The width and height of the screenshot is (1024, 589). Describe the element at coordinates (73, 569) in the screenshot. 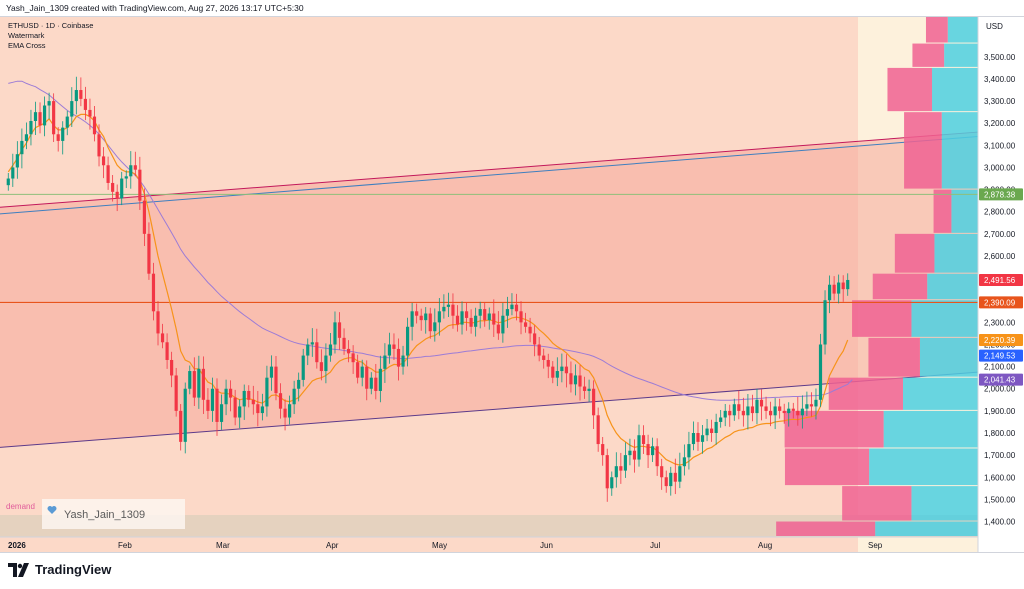

I see `brand-name: TradingView` at that location.